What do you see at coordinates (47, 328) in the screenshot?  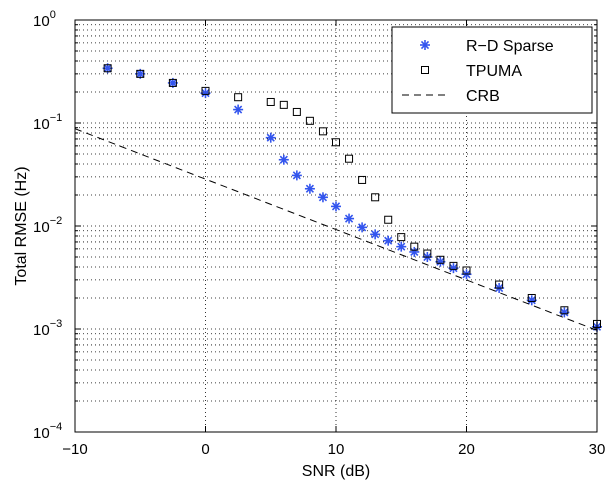 I see `y-tick-label: 10⁻³` at bounding box center [47, 328].